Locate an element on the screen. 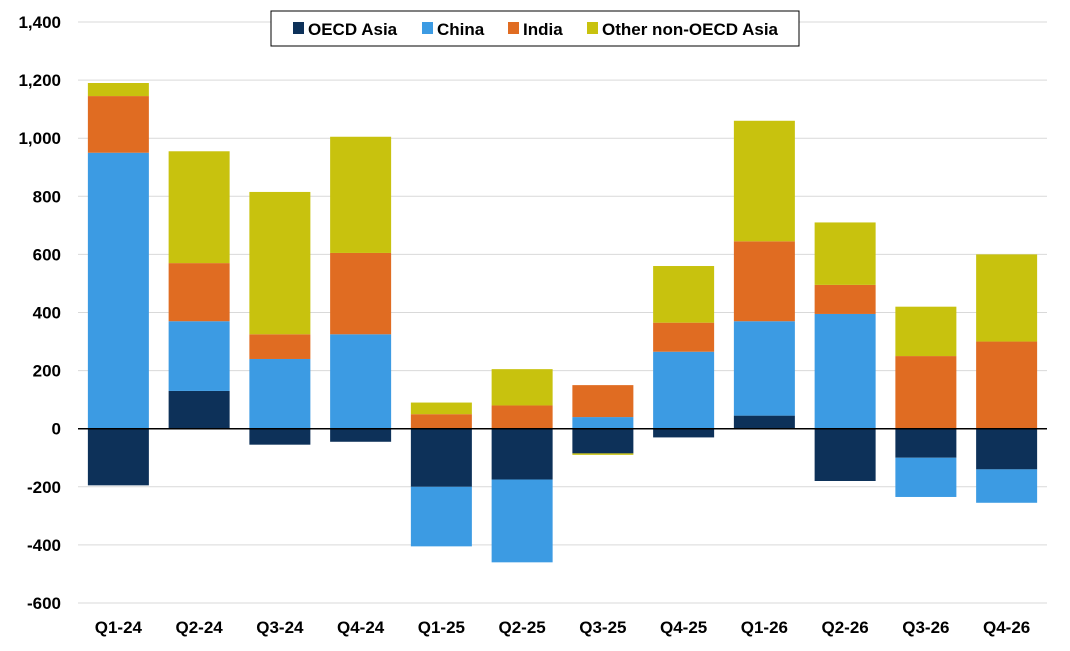 The height and width of the screenshot is (651, 1070). legend-label-oecd-asia: OECD Asia is located at coordinates (353, 29).